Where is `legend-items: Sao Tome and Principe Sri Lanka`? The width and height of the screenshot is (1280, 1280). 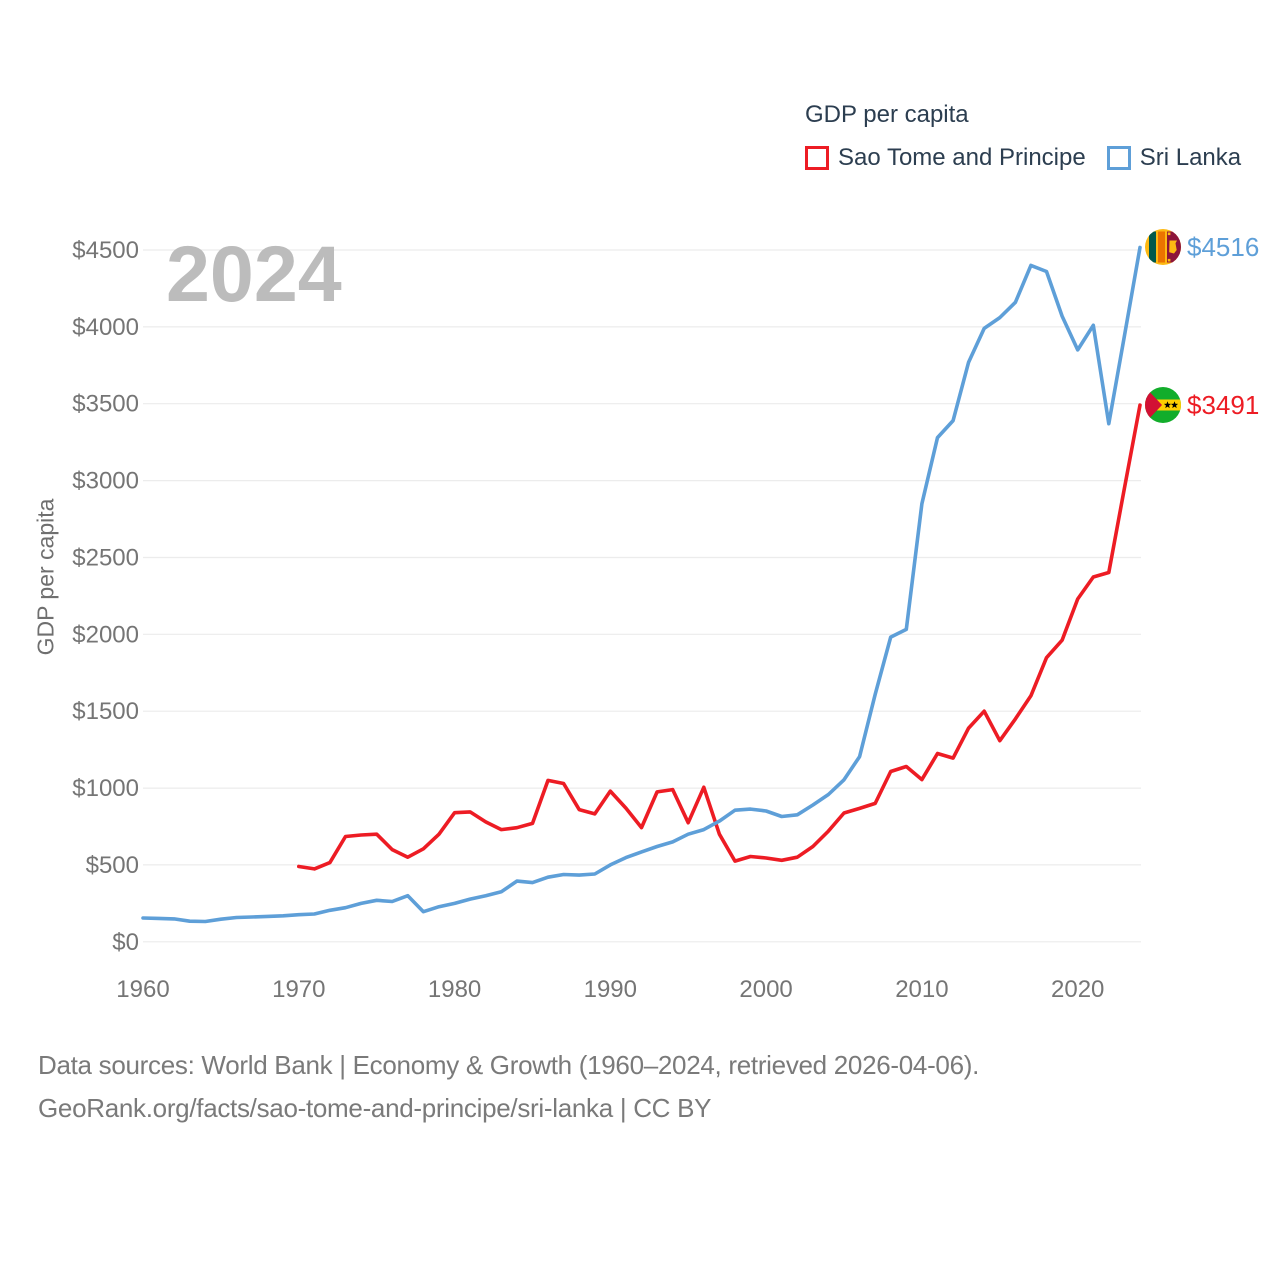 legend-items: Sao Tome and Principe Sri Lanka is located at coordinates (1023, 158).